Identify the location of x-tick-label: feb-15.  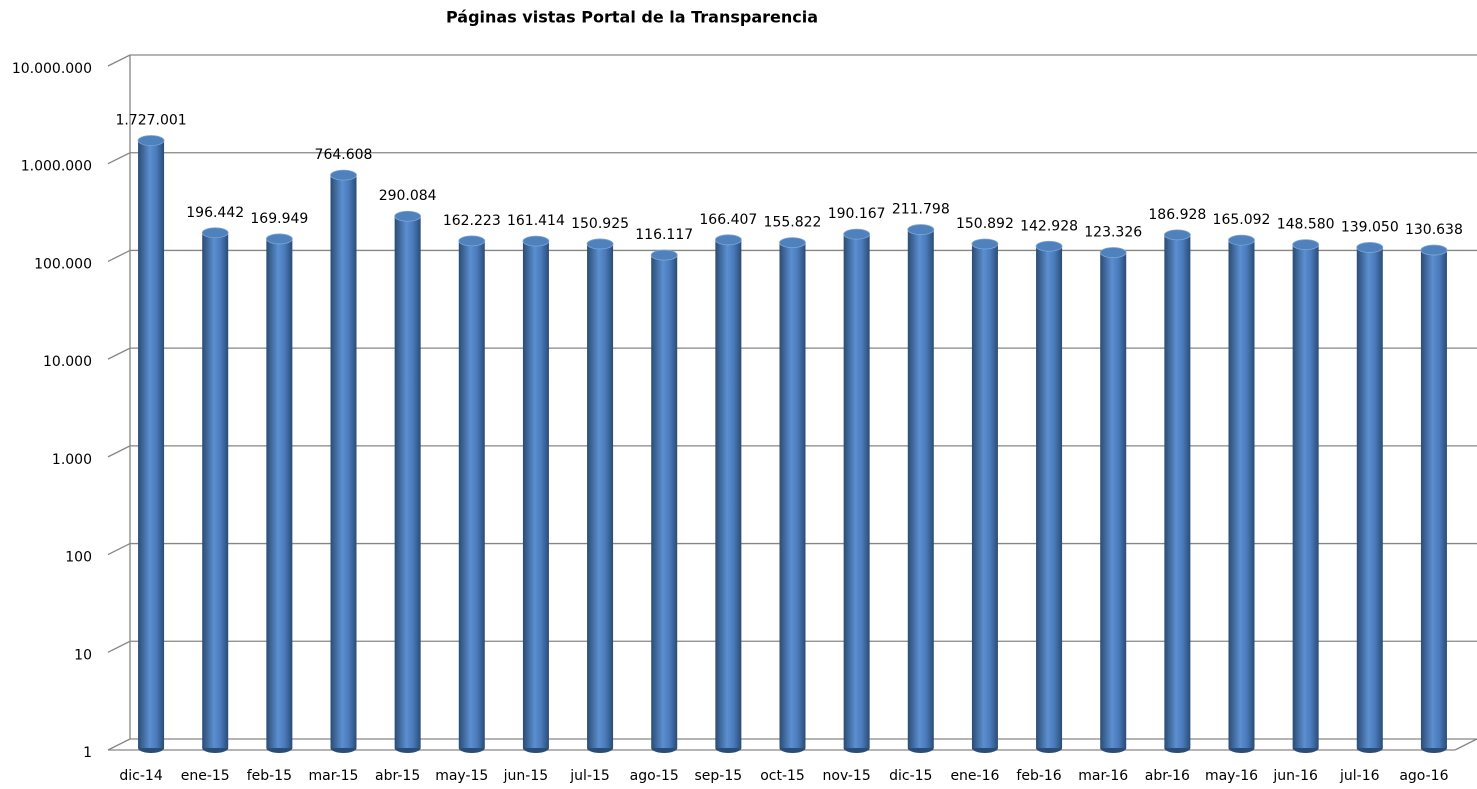
(269, 776).